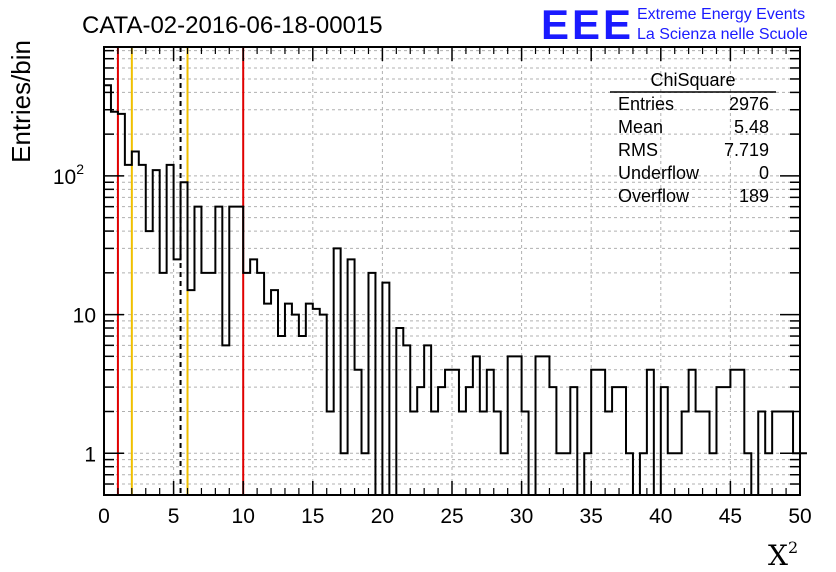 This screenshot has width=836, height=572. I want to click on x-tick-label: 35, so click(591, 516).